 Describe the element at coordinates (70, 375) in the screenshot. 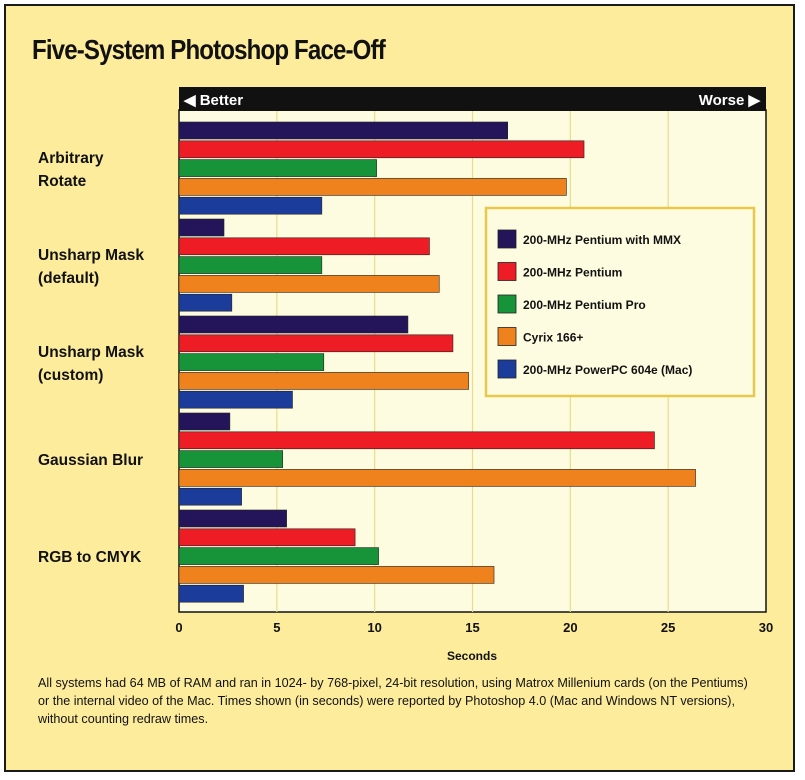

I see `category-label-line2: (custom)` at that location.